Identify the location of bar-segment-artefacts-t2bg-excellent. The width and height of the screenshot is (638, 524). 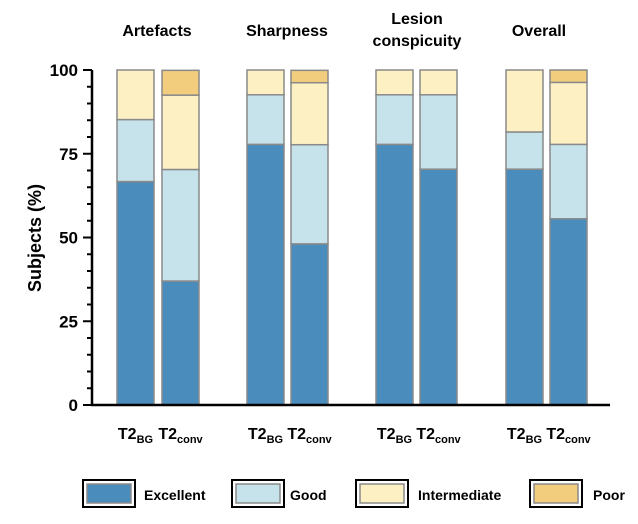
(135, 293).